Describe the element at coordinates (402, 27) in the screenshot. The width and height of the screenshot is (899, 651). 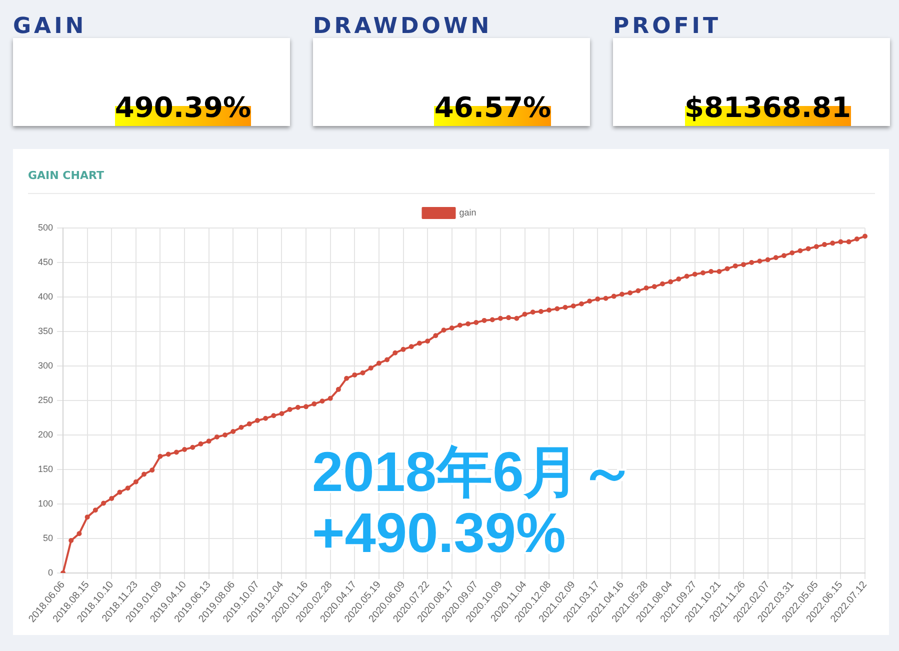
I see `text: DRAWDOWN` at that location.